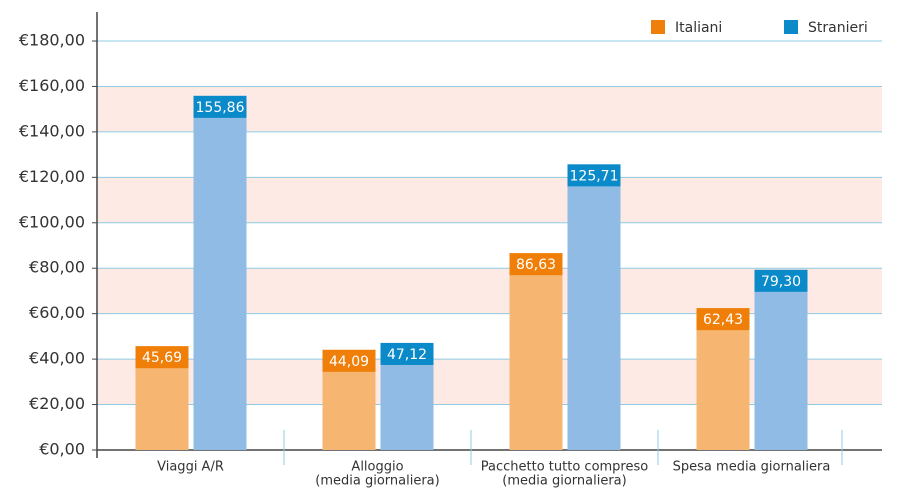 This screenshot has height=497, width=904. Describe the element at coordinates (838, 28) in the screenshot. I see `legend-label: Stranieri` at that location.